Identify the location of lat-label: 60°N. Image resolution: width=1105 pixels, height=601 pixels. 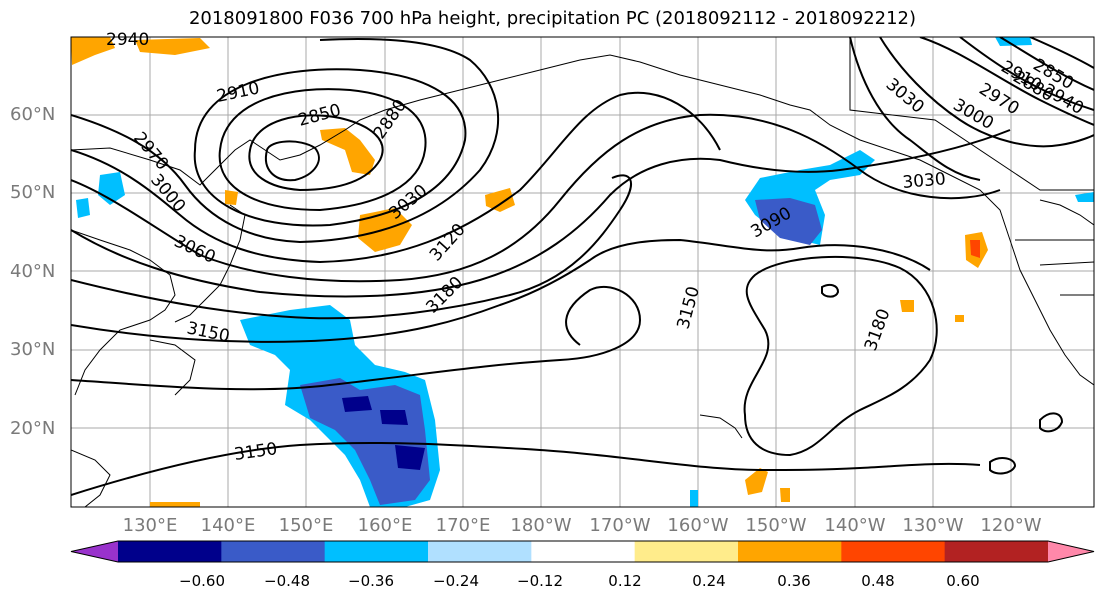
(33, 114).